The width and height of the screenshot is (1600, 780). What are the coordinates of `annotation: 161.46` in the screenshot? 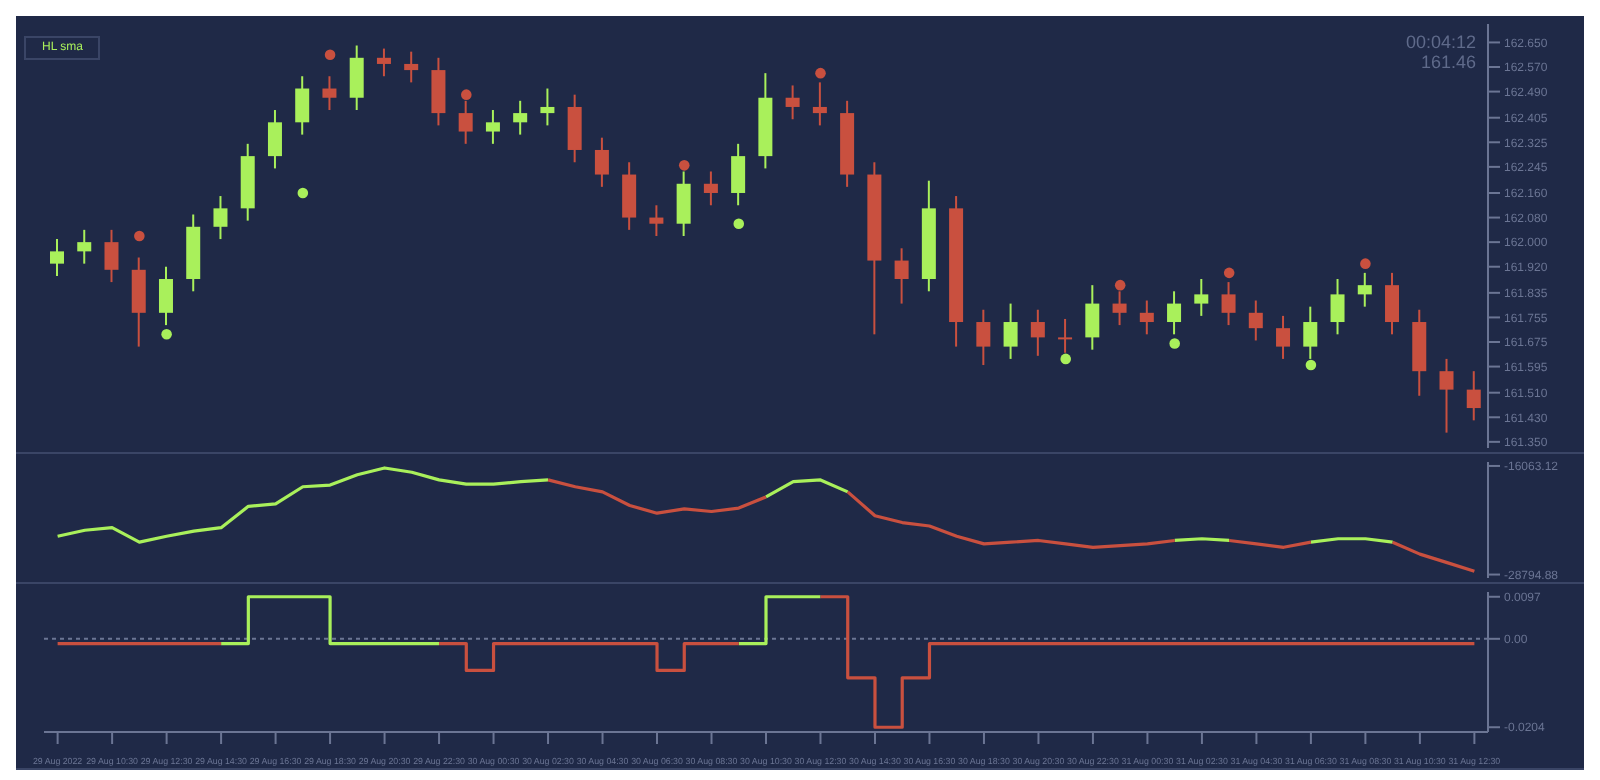 It's located at (1448, 62).